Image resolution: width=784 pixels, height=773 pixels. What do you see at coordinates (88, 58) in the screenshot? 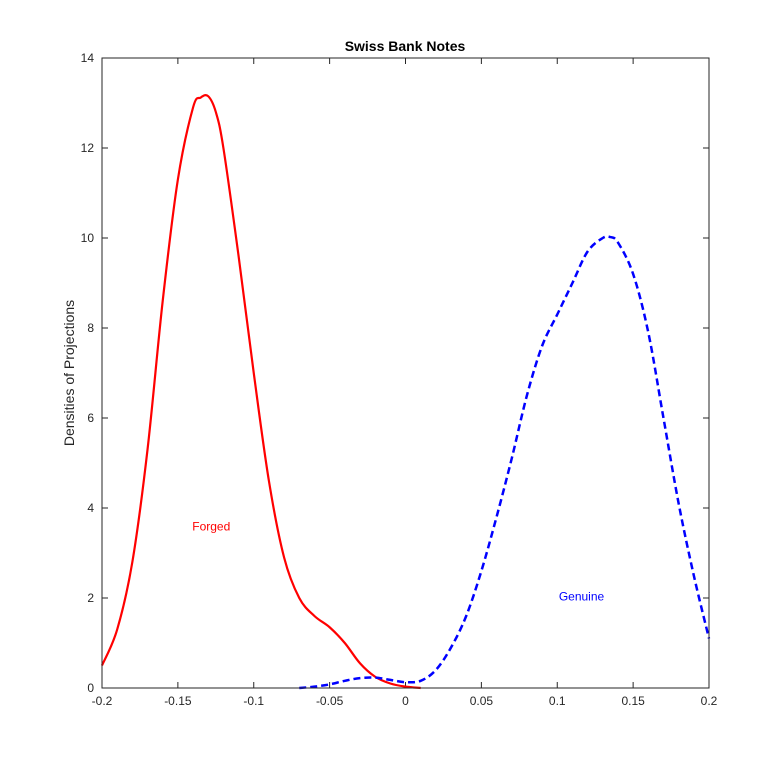
I see `y-tick-label: 14` at bounding box center [88, 58].